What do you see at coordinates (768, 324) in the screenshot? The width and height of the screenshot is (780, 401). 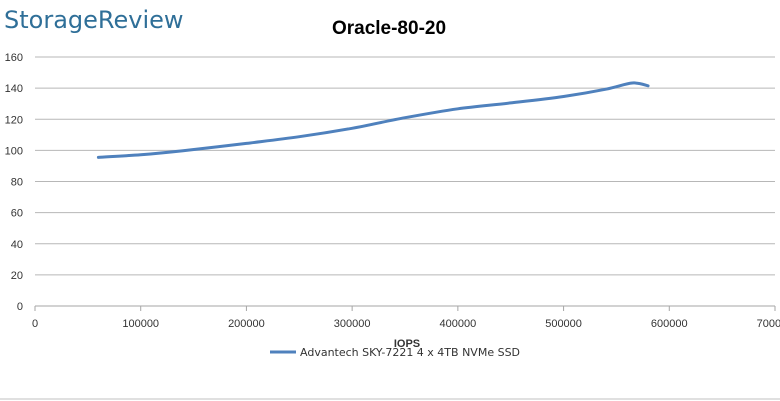 I see `x-tick-label: 700000` at bounding box center [768, 324].